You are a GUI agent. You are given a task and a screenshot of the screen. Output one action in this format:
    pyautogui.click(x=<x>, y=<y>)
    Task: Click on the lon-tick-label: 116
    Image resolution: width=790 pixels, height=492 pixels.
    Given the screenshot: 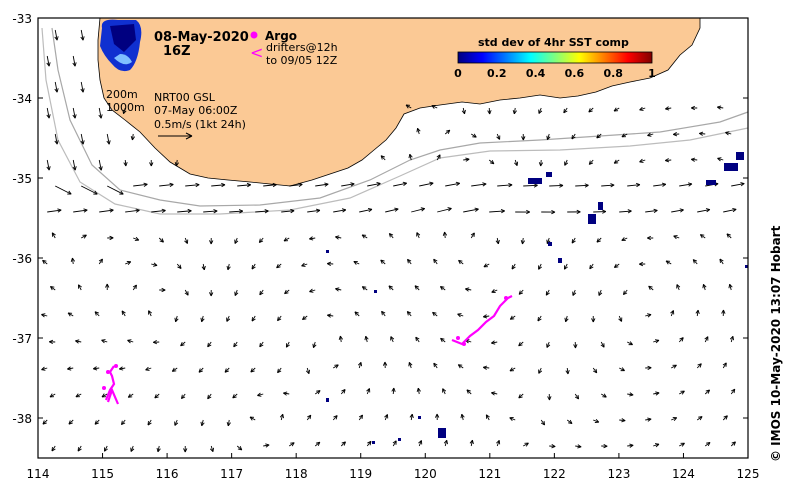 What is the action you would take?
    pyautogui.click(x=167, y=474)
    